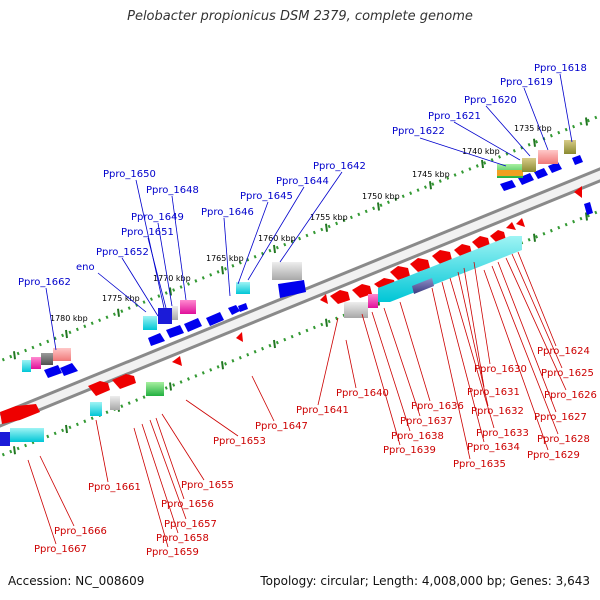  What do you see at coordinates (339, 166) in the screenshot?
I see `gene-label: Ppro_1642` at bounding box center [339, 166].